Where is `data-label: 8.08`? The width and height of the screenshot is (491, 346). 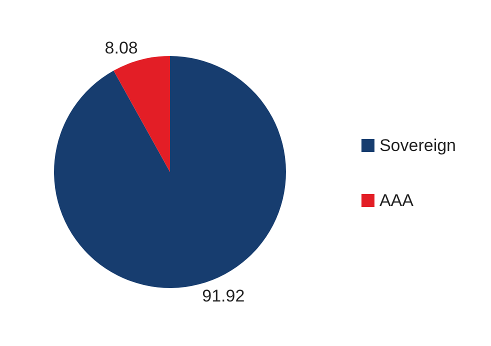 data-label: 8.08 is located at coordinates (121, 48).